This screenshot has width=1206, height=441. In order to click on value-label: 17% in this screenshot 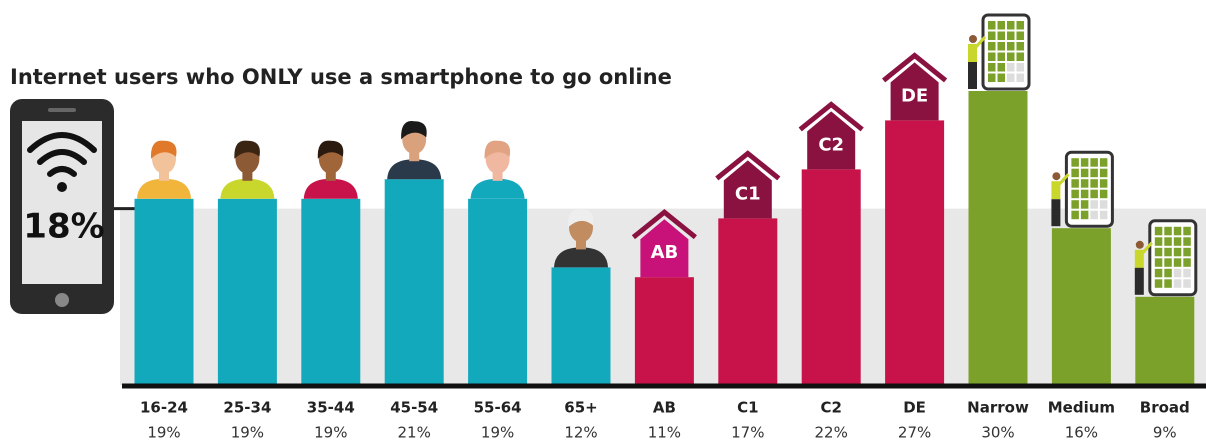, I will do `click(747, 432)`.